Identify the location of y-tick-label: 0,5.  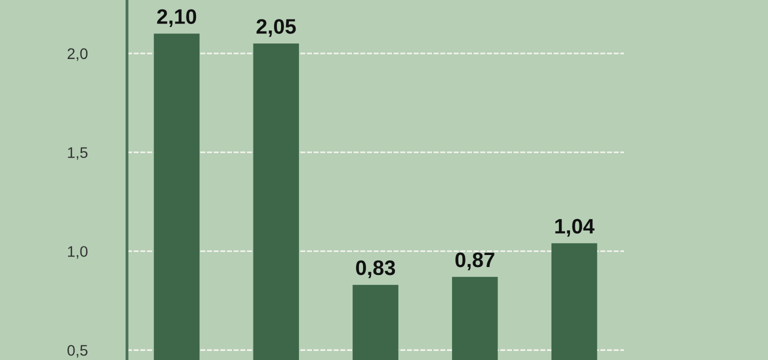
(77, 351).